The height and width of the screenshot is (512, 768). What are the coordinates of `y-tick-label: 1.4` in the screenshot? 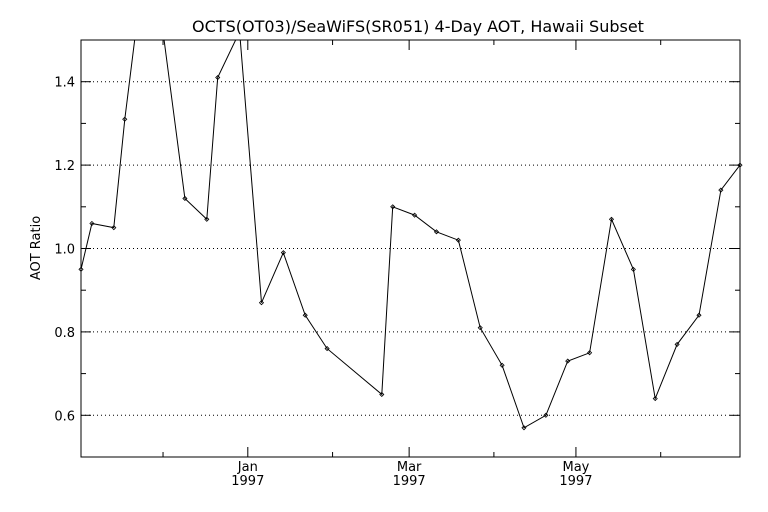 It's located at (64, 83).